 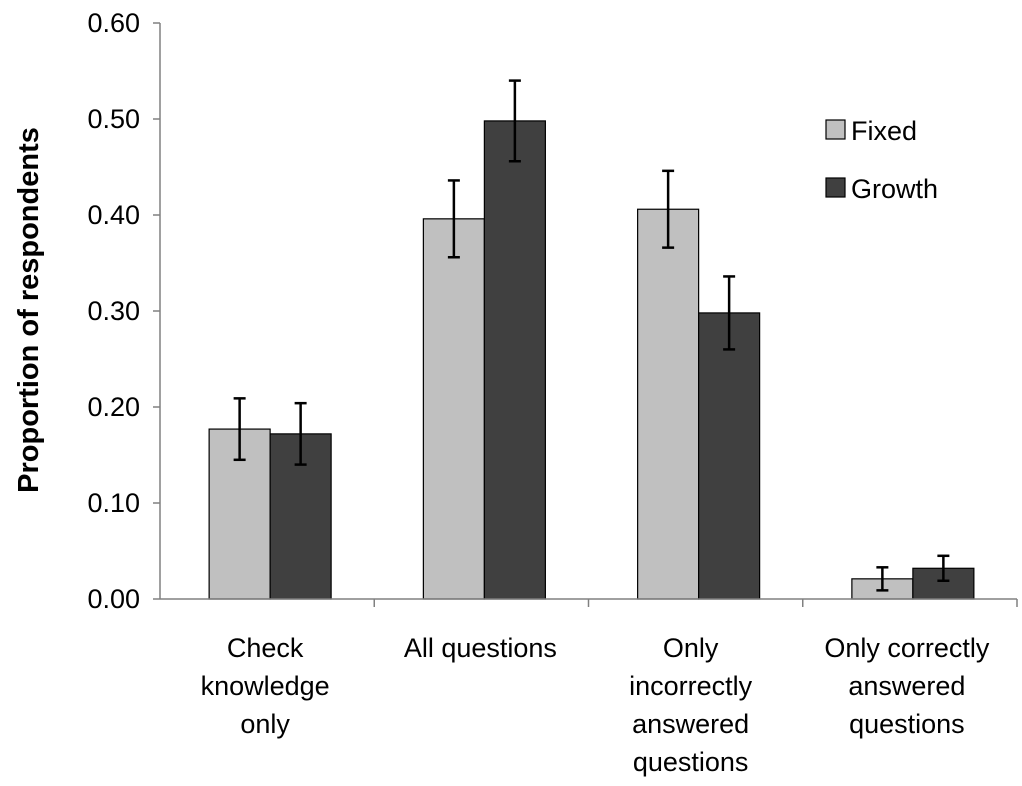 What do you see at coordinates (884, 131) in the screenshot?
I see `legend-label-fixed: Fixed` at bounding box center [884, 131].